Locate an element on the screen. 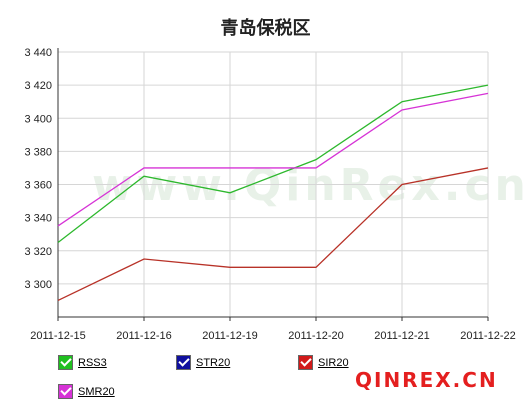 The width and height of the screenshot is (531, 404). brand-name: QINREX is located at coordinates (404, 380).